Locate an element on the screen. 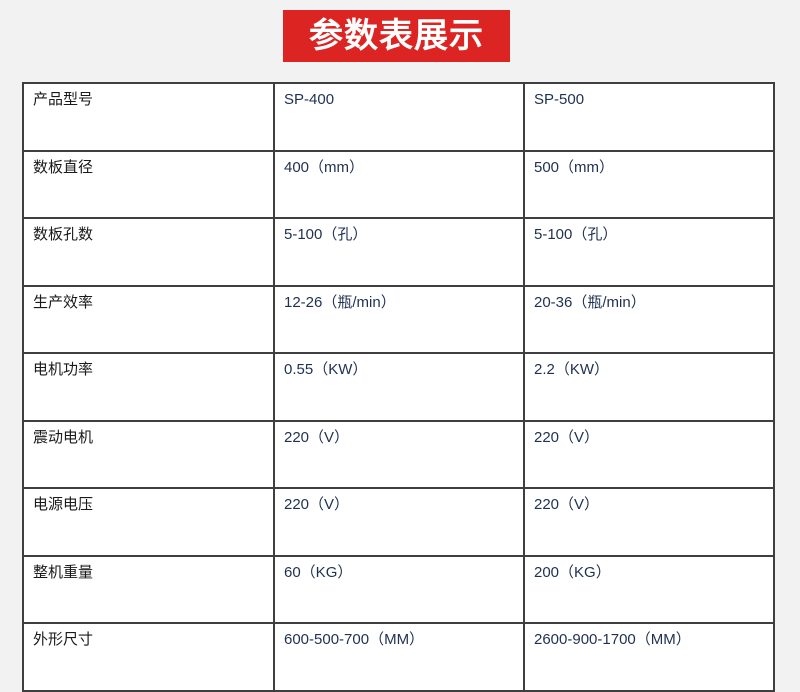  param-label: 数板直径 is located at coordinates (148, 184).